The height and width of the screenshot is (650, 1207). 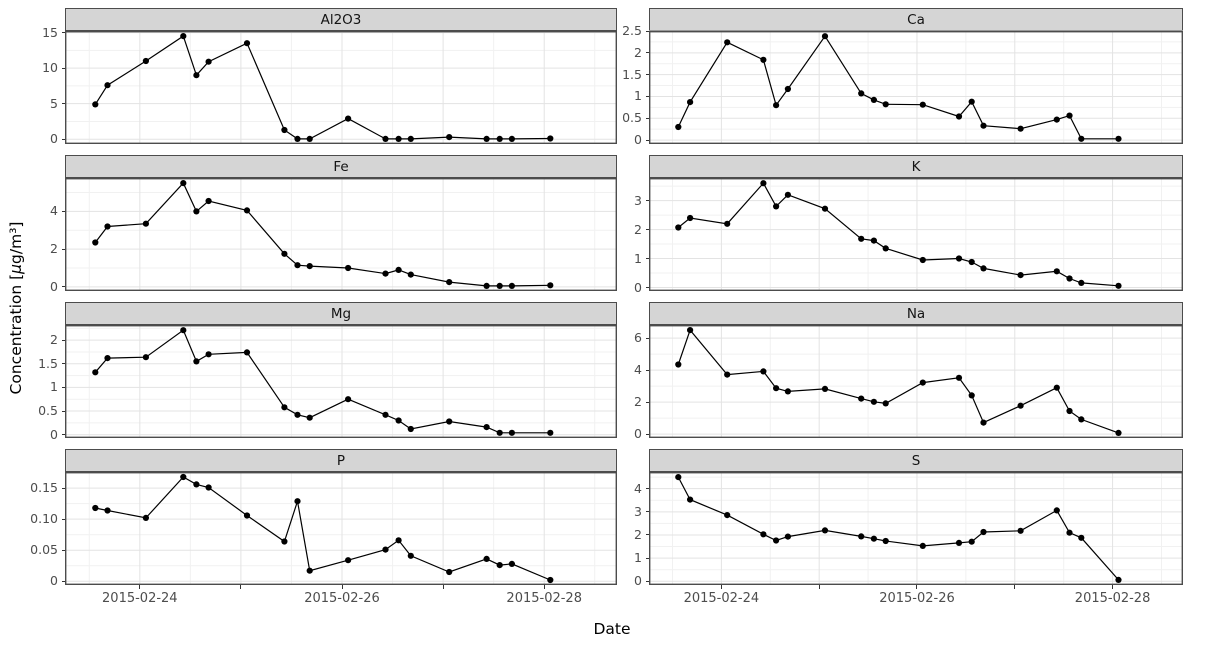 I want to click on facet-title: S, so click(x=916, y=460).